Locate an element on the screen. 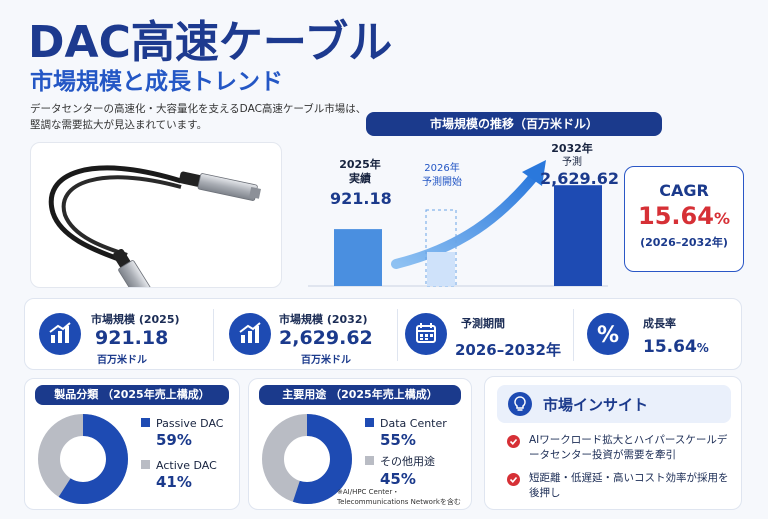 This screenshot has height=519, width=768. cable-photo is located at coordinates (156, 215).